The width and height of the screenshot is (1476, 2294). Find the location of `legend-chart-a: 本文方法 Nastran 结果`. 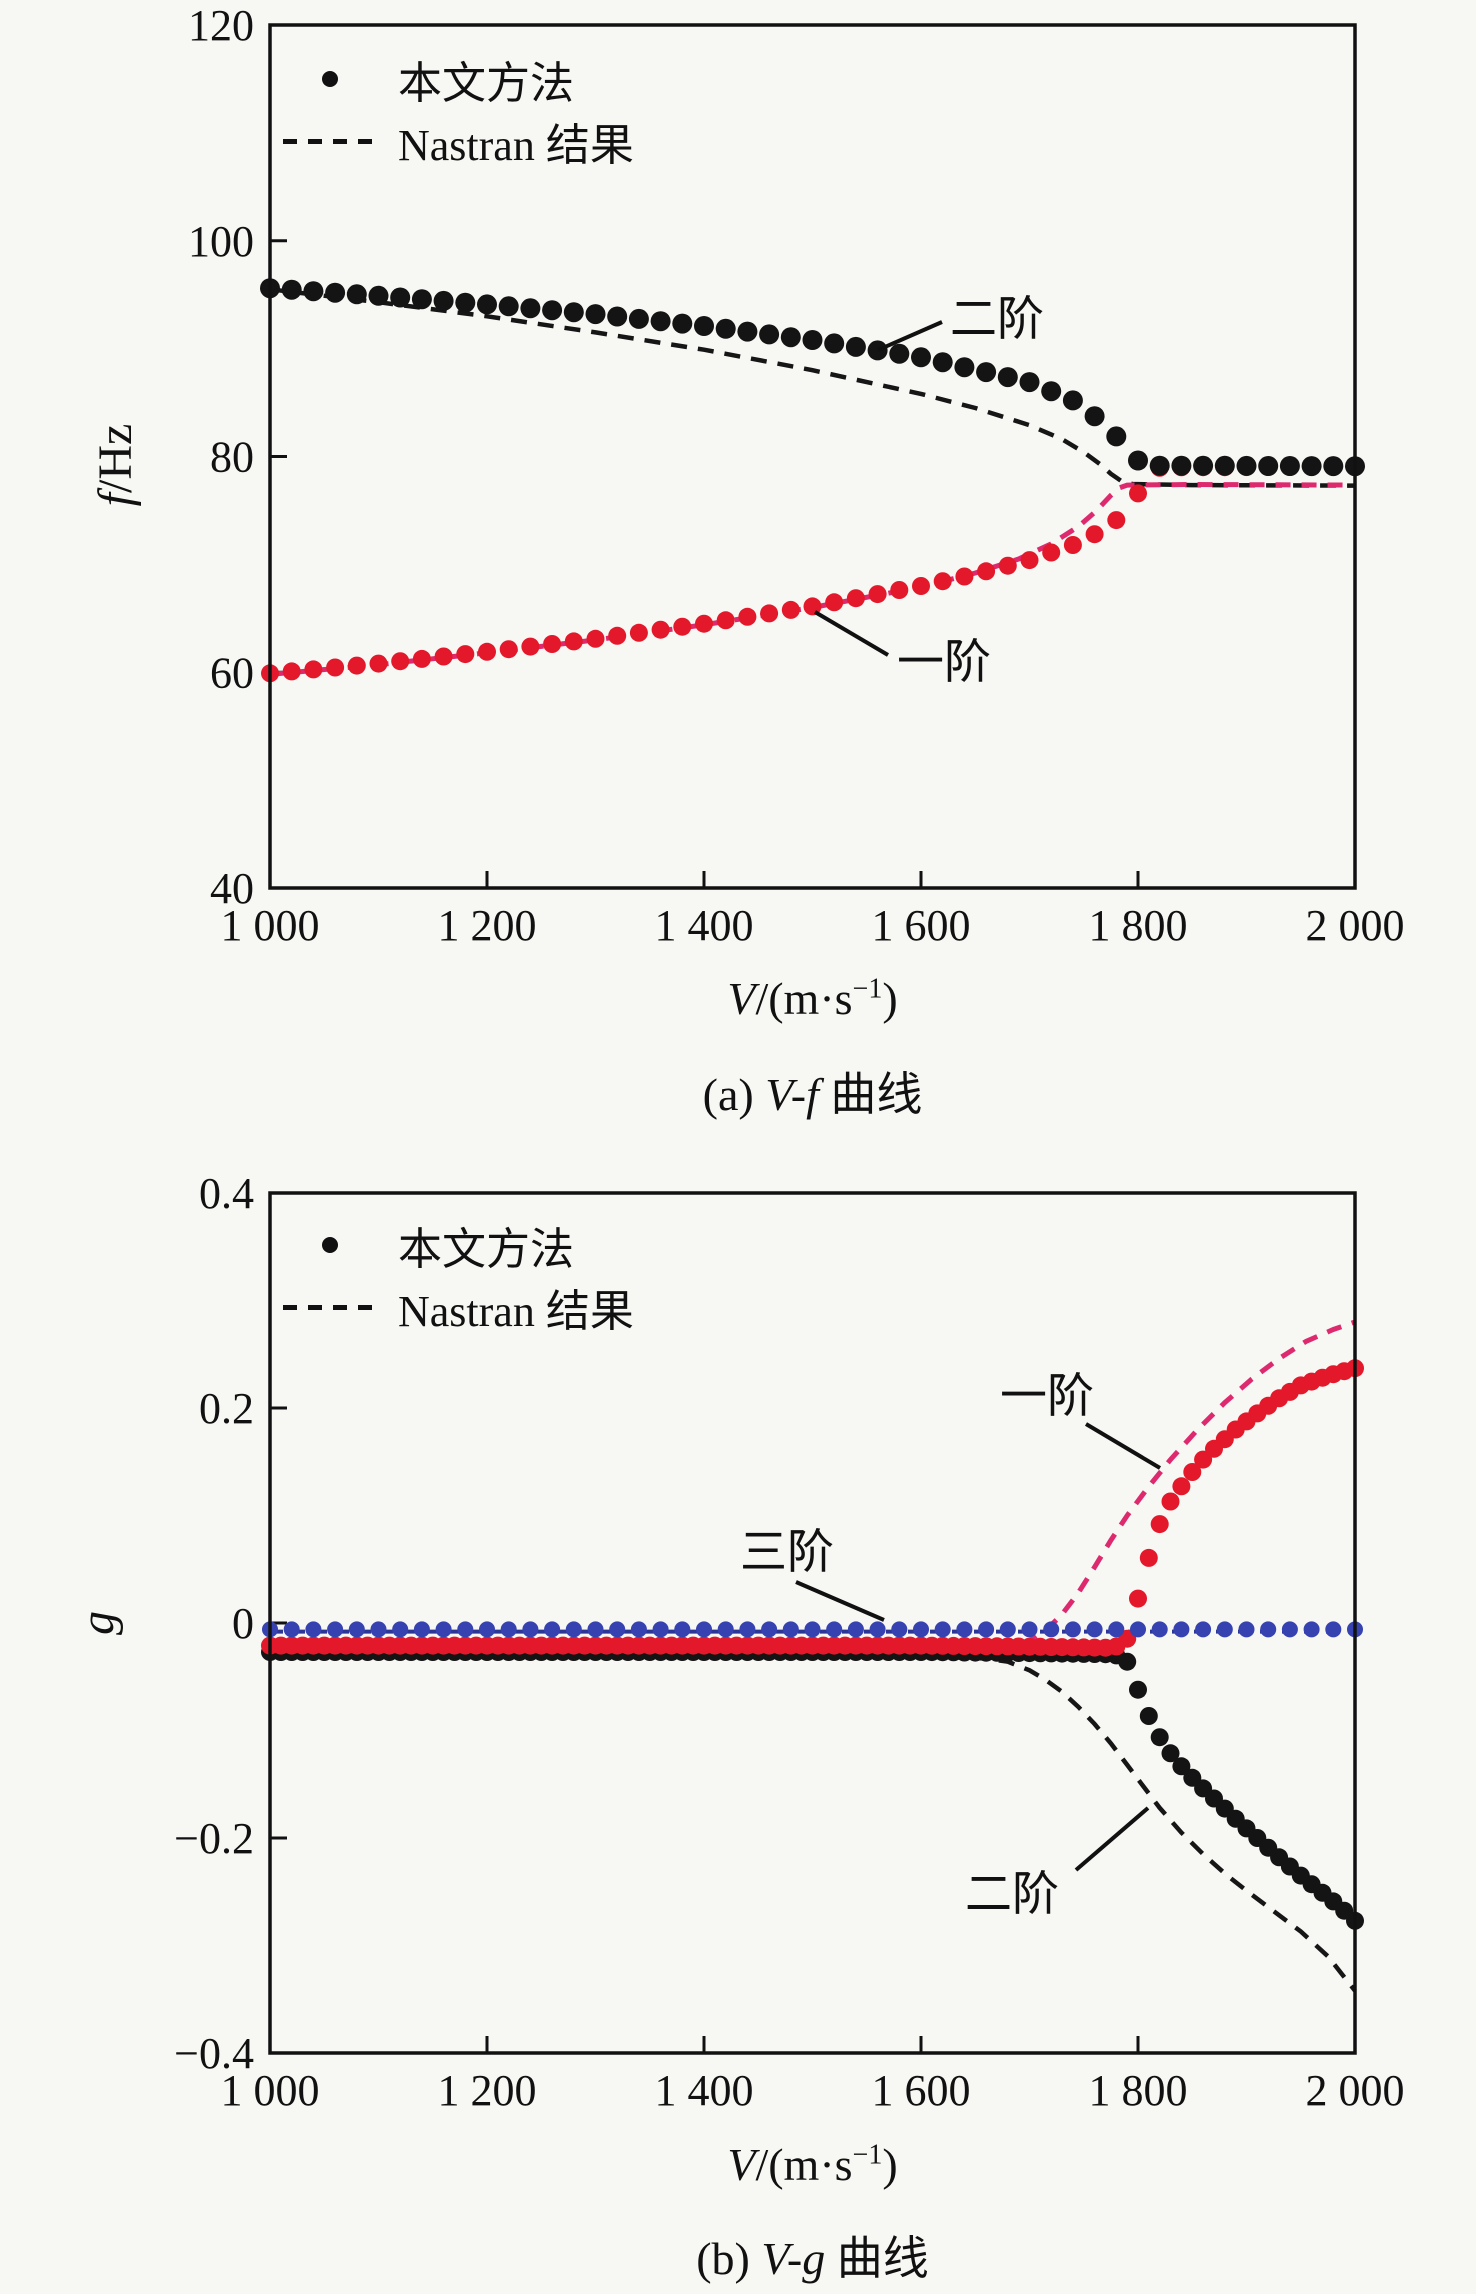

legend-chart-a: 本文方法 Nastran 结果 is located at coordinates (457, 110).